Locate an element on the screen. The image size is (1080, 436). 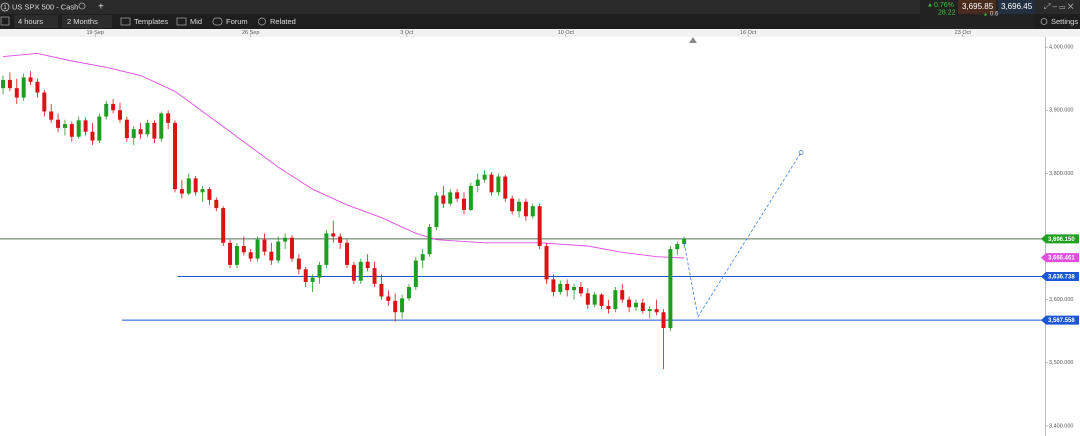
change: 28.22 is located at coordinates (947, 12).